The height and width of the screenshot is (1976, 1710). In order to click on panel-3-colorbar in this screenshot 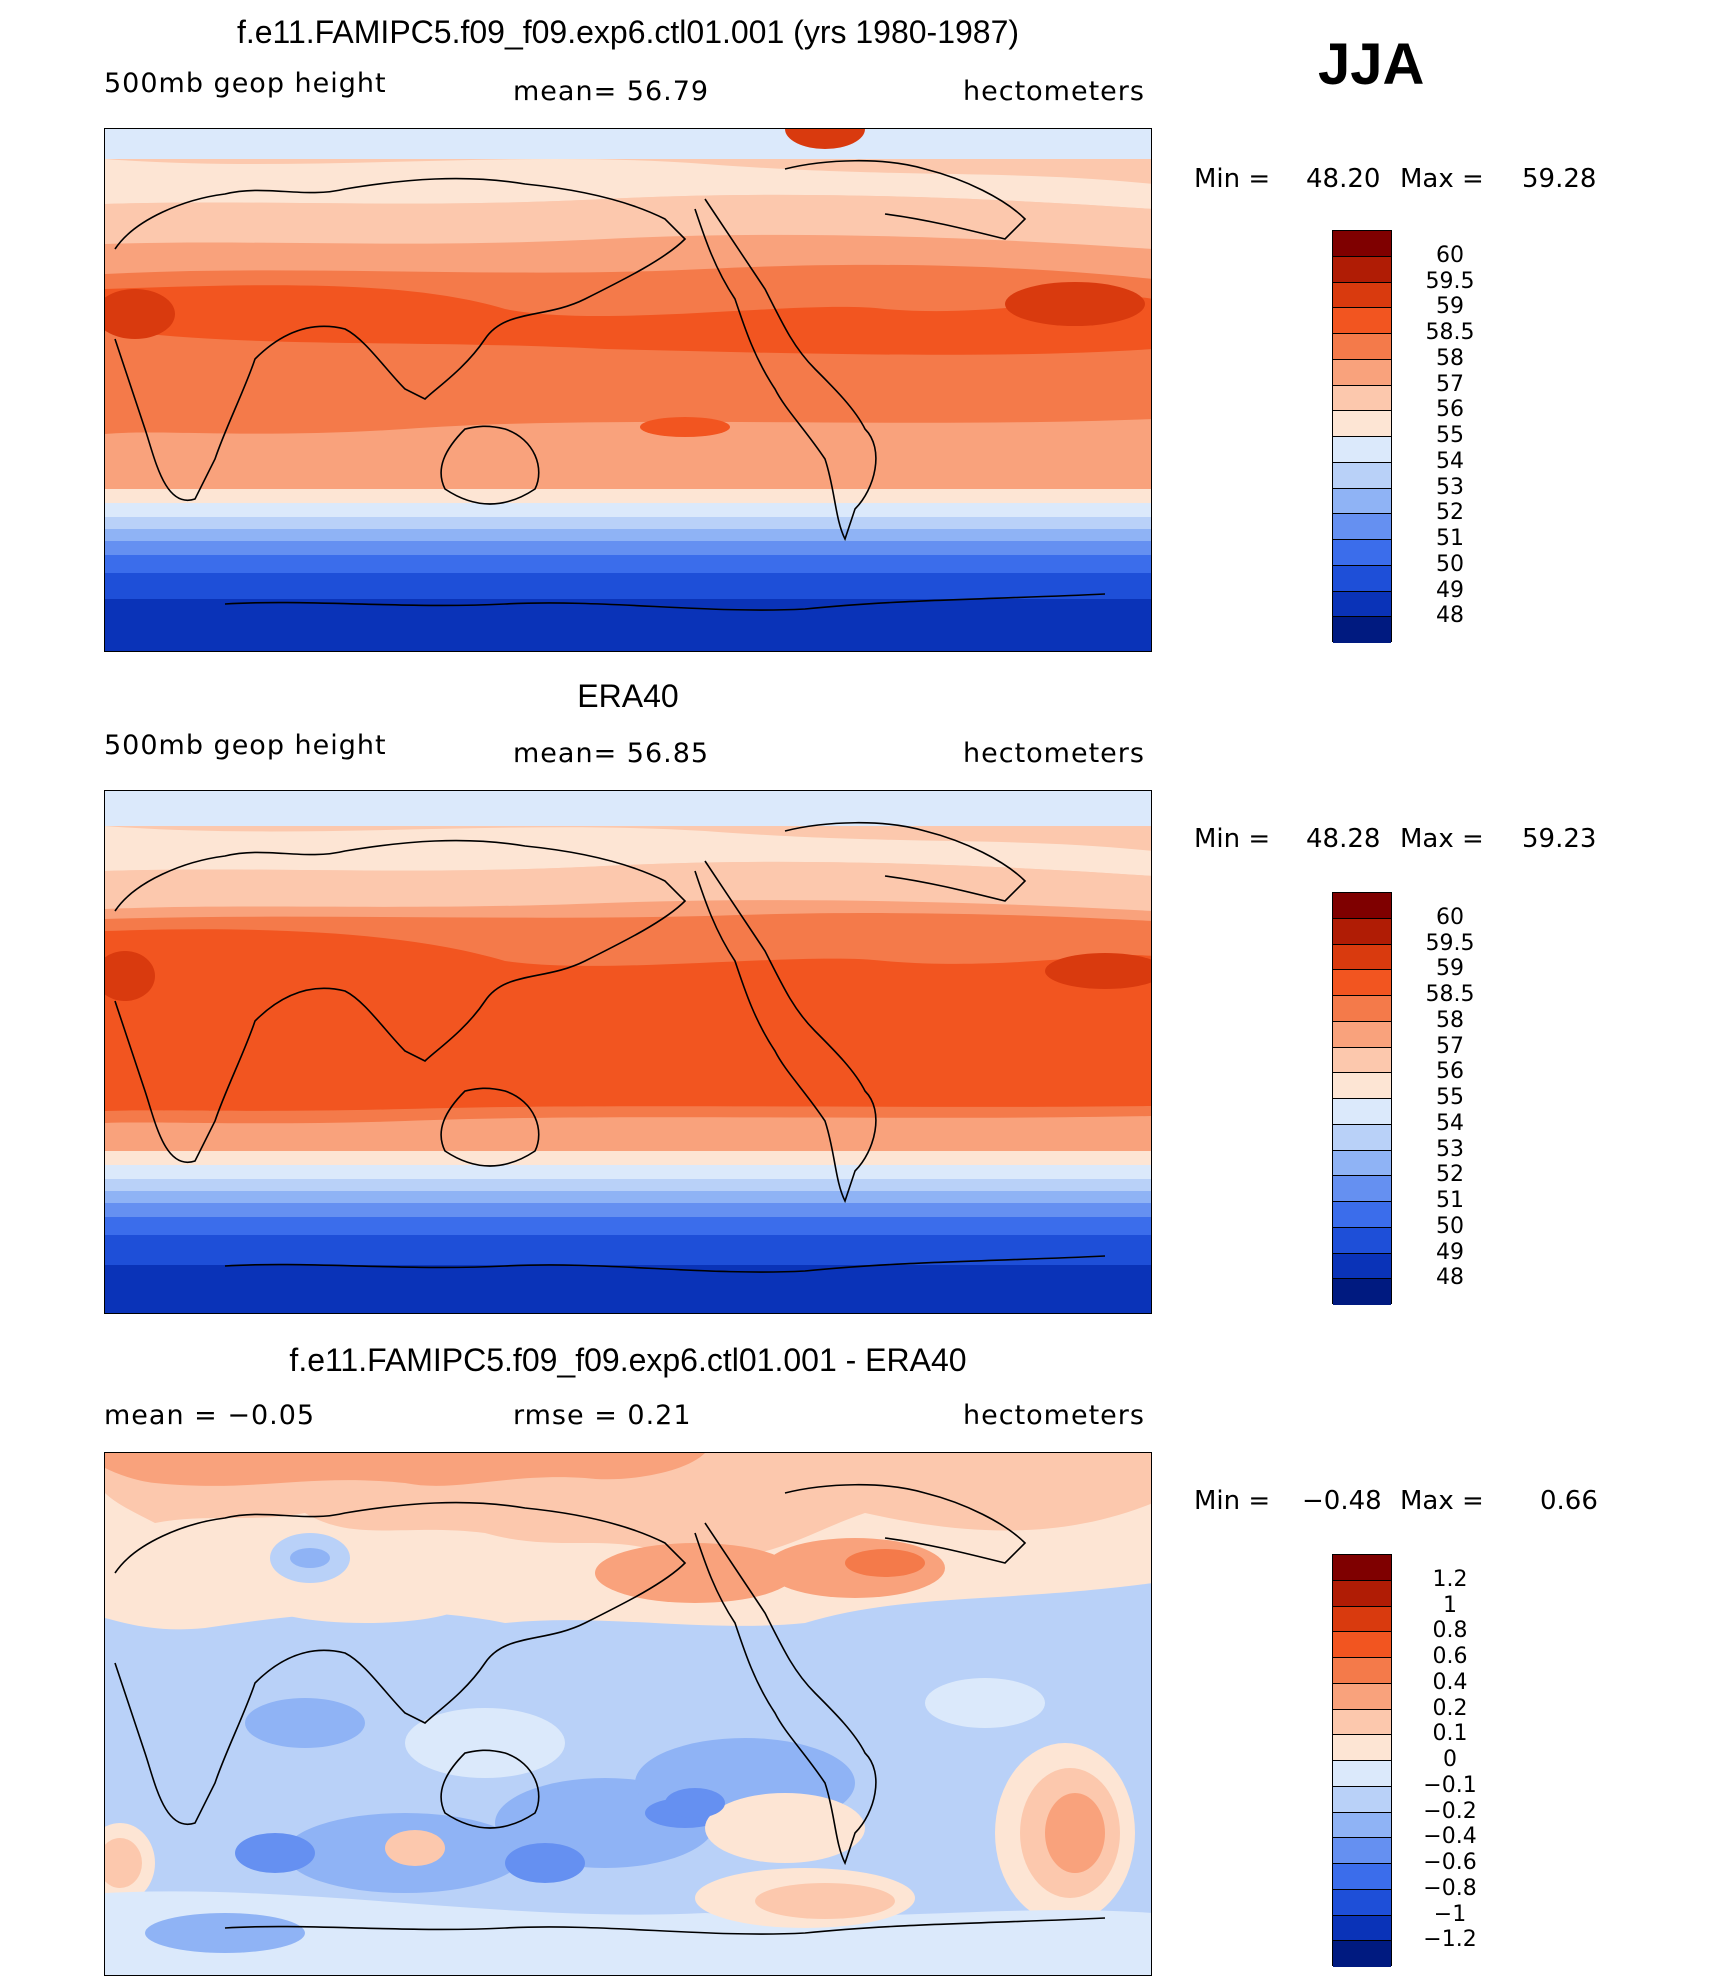, I will do `click(1362, 1760)`.